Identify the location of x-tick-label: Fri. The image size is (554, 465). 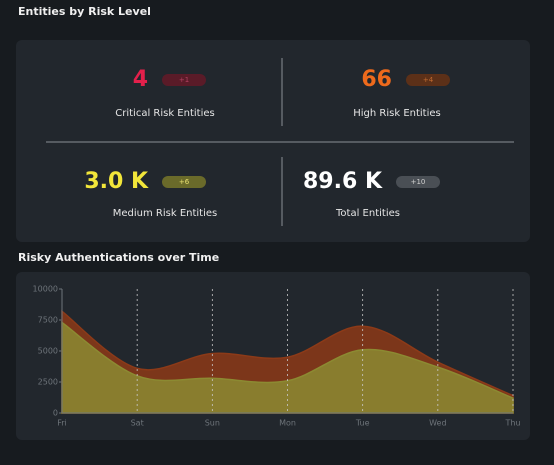
(62, 423).